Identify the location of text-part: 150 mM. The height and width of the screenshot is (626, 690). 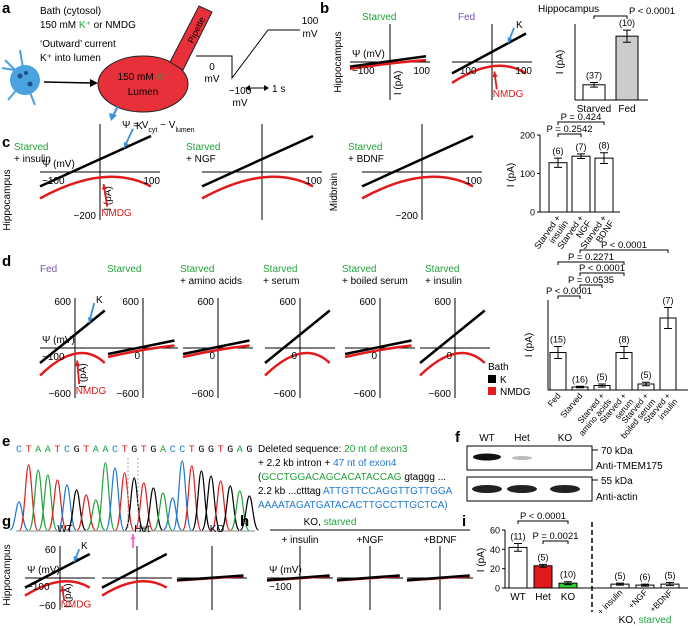
(59, 25).